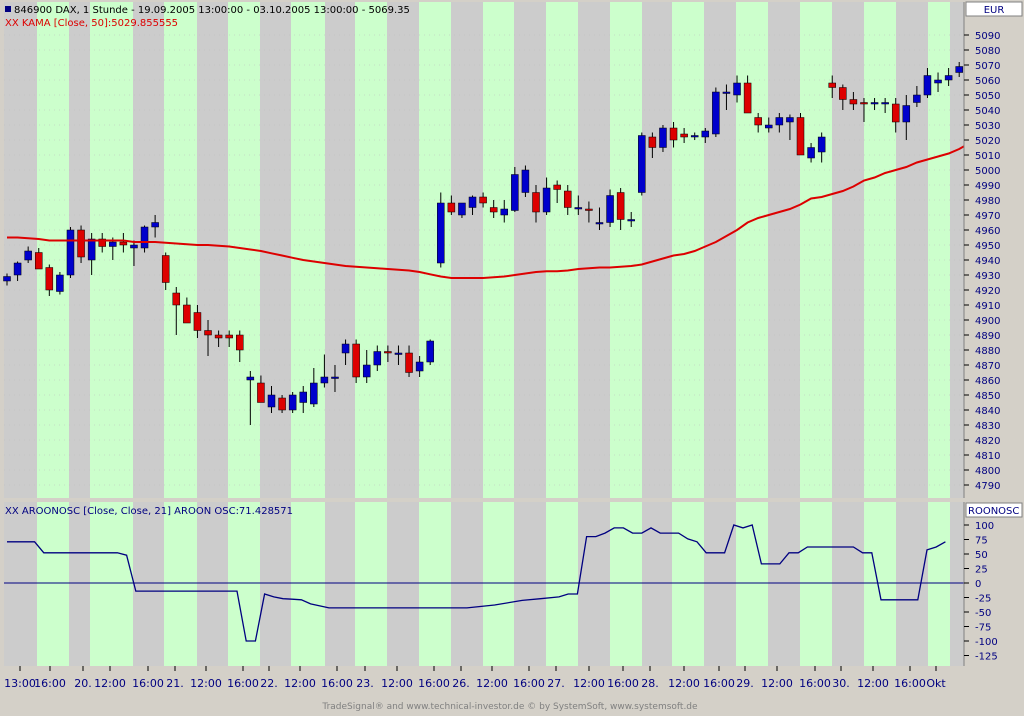 This screenshot has height=716, width=1024. Describe the element at coordinates (745, 683) in the screenshot. I see `time-tick-label: 29.` at that location.